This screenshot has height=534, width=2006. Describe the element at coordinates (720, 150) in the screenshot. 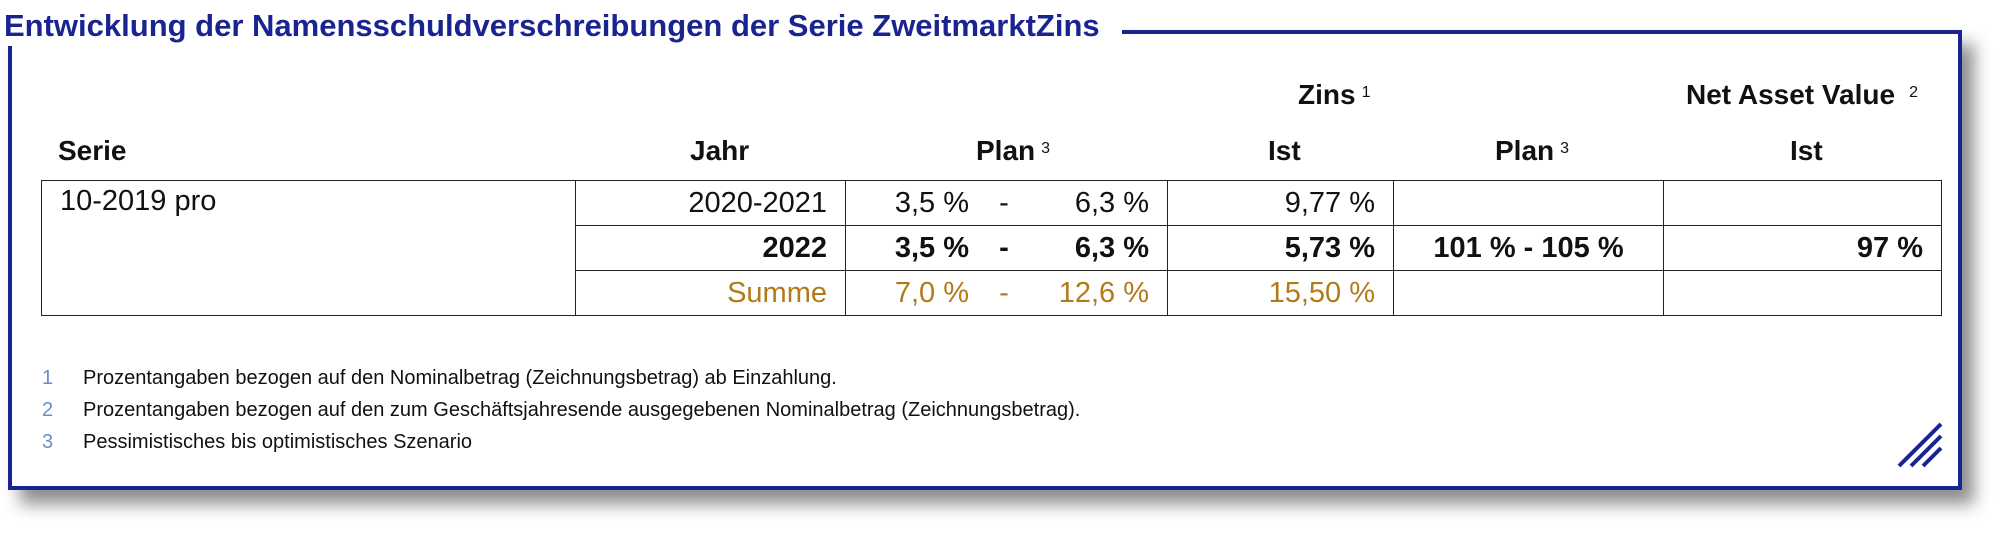

I see `header-jahr: Jahr` at that location.